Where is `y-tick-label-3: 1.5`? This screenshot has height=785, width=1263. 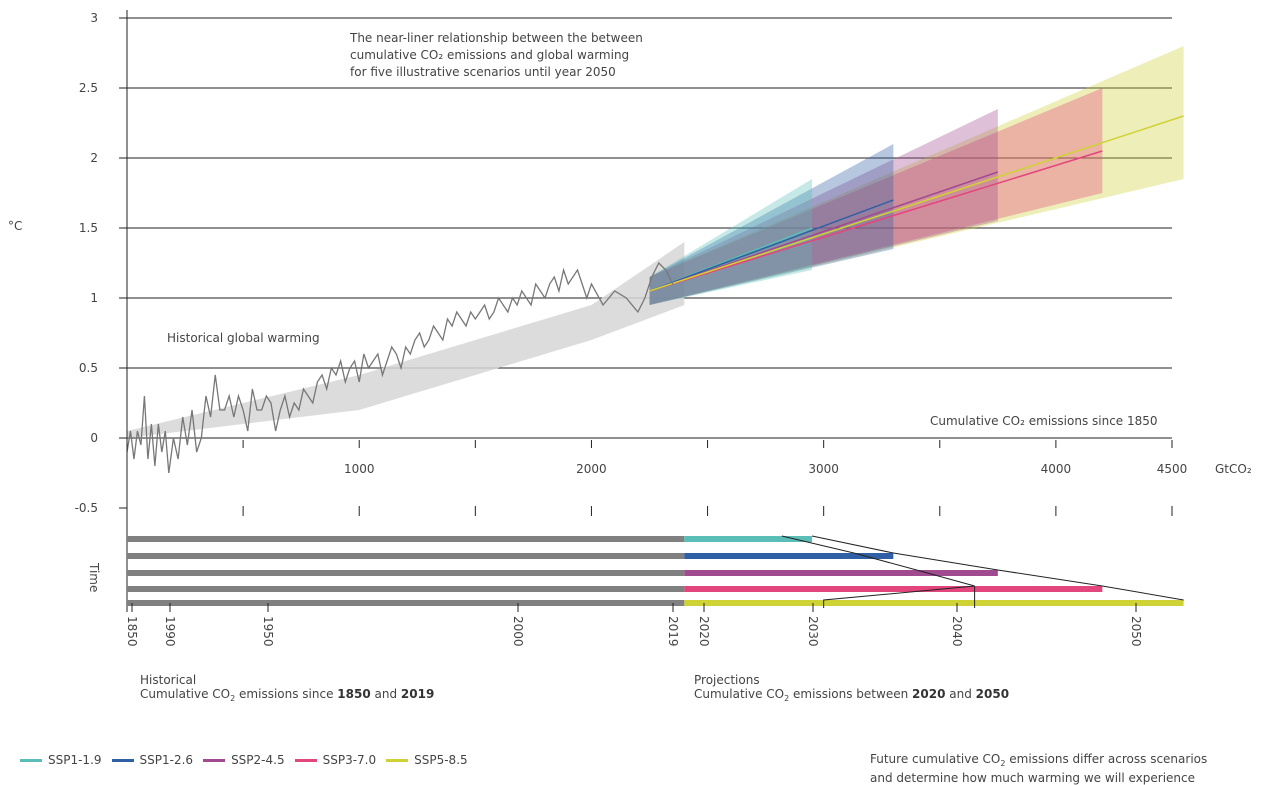
y-tick-label-3: 1.5 is located at coordinates (88, 228).